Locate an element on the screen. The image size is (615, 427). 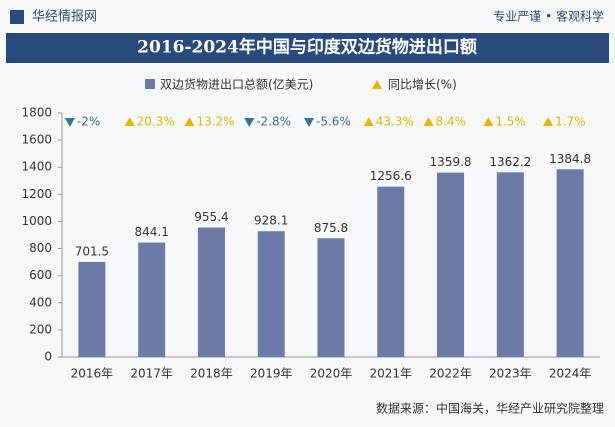
growth-label: 8.4% is located at coordinates (451, 122).